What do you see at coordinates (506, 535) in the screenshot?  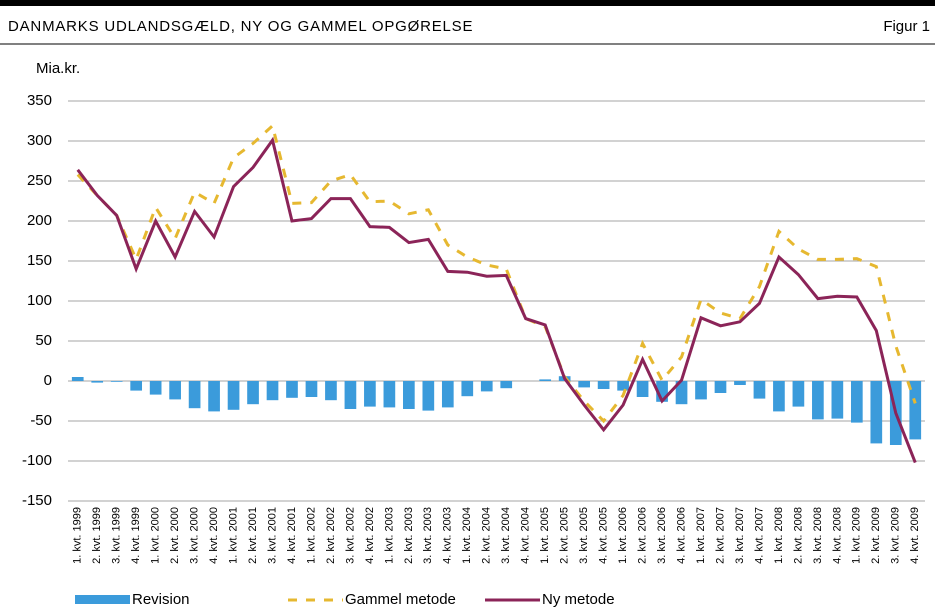 I see `x-tick-label: 3. kvt. 2004` at bounding box center [506, 535].